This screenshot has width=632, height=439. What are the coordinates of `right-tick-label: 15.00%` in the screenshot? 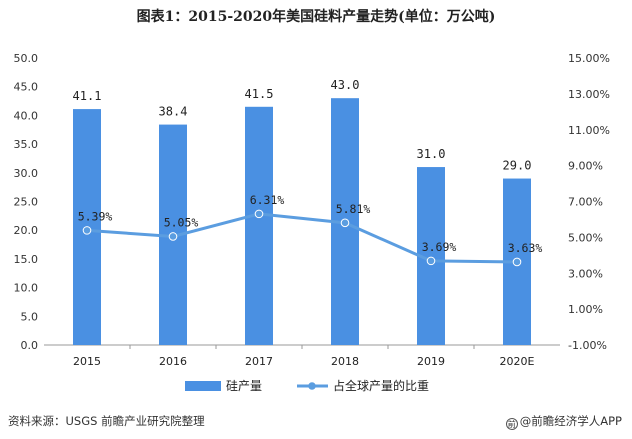 It's located at (589, 58).